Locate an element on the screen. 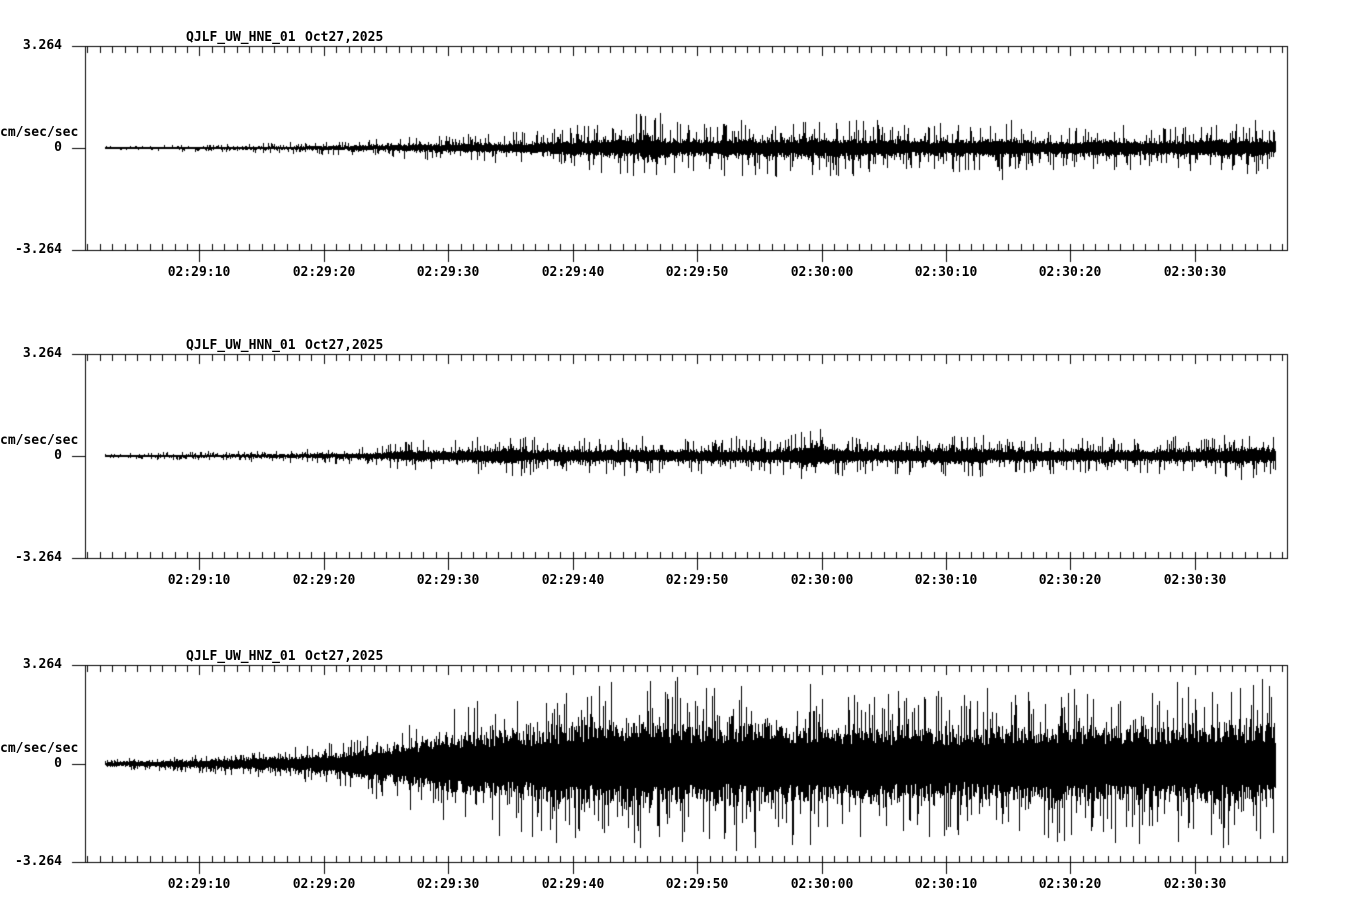  panel-title-station: QJLF_UW_HNZ_01 is located at coordinates (241, 656).